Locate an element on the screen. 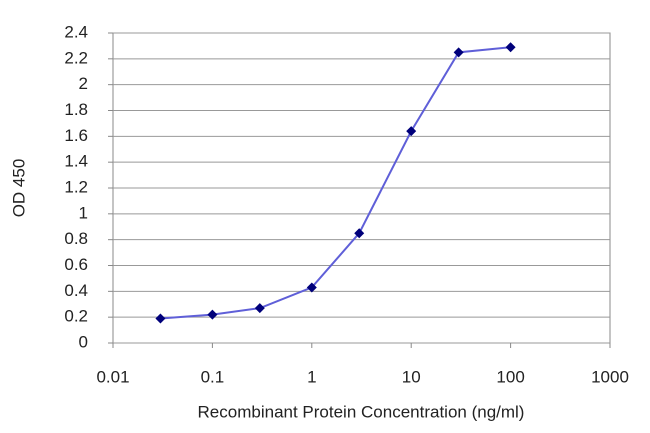  x-tick-label: 0.01 is located at coordinates (112, 376).